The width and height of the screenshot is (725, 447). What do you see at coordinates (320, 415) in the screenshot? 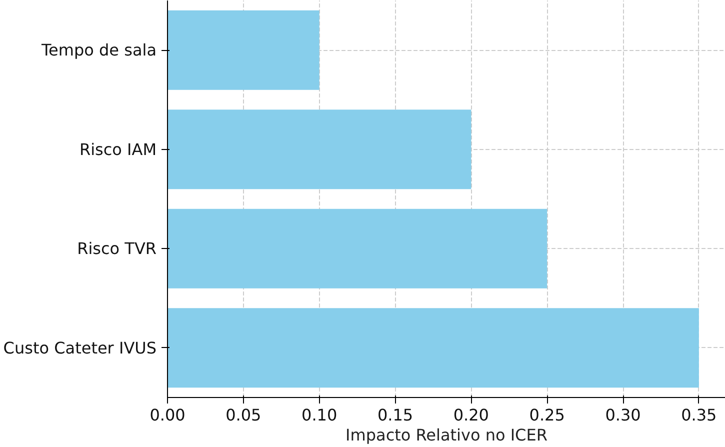
I see `x-tick-label: 0.10` at bounding box center [320, 415].